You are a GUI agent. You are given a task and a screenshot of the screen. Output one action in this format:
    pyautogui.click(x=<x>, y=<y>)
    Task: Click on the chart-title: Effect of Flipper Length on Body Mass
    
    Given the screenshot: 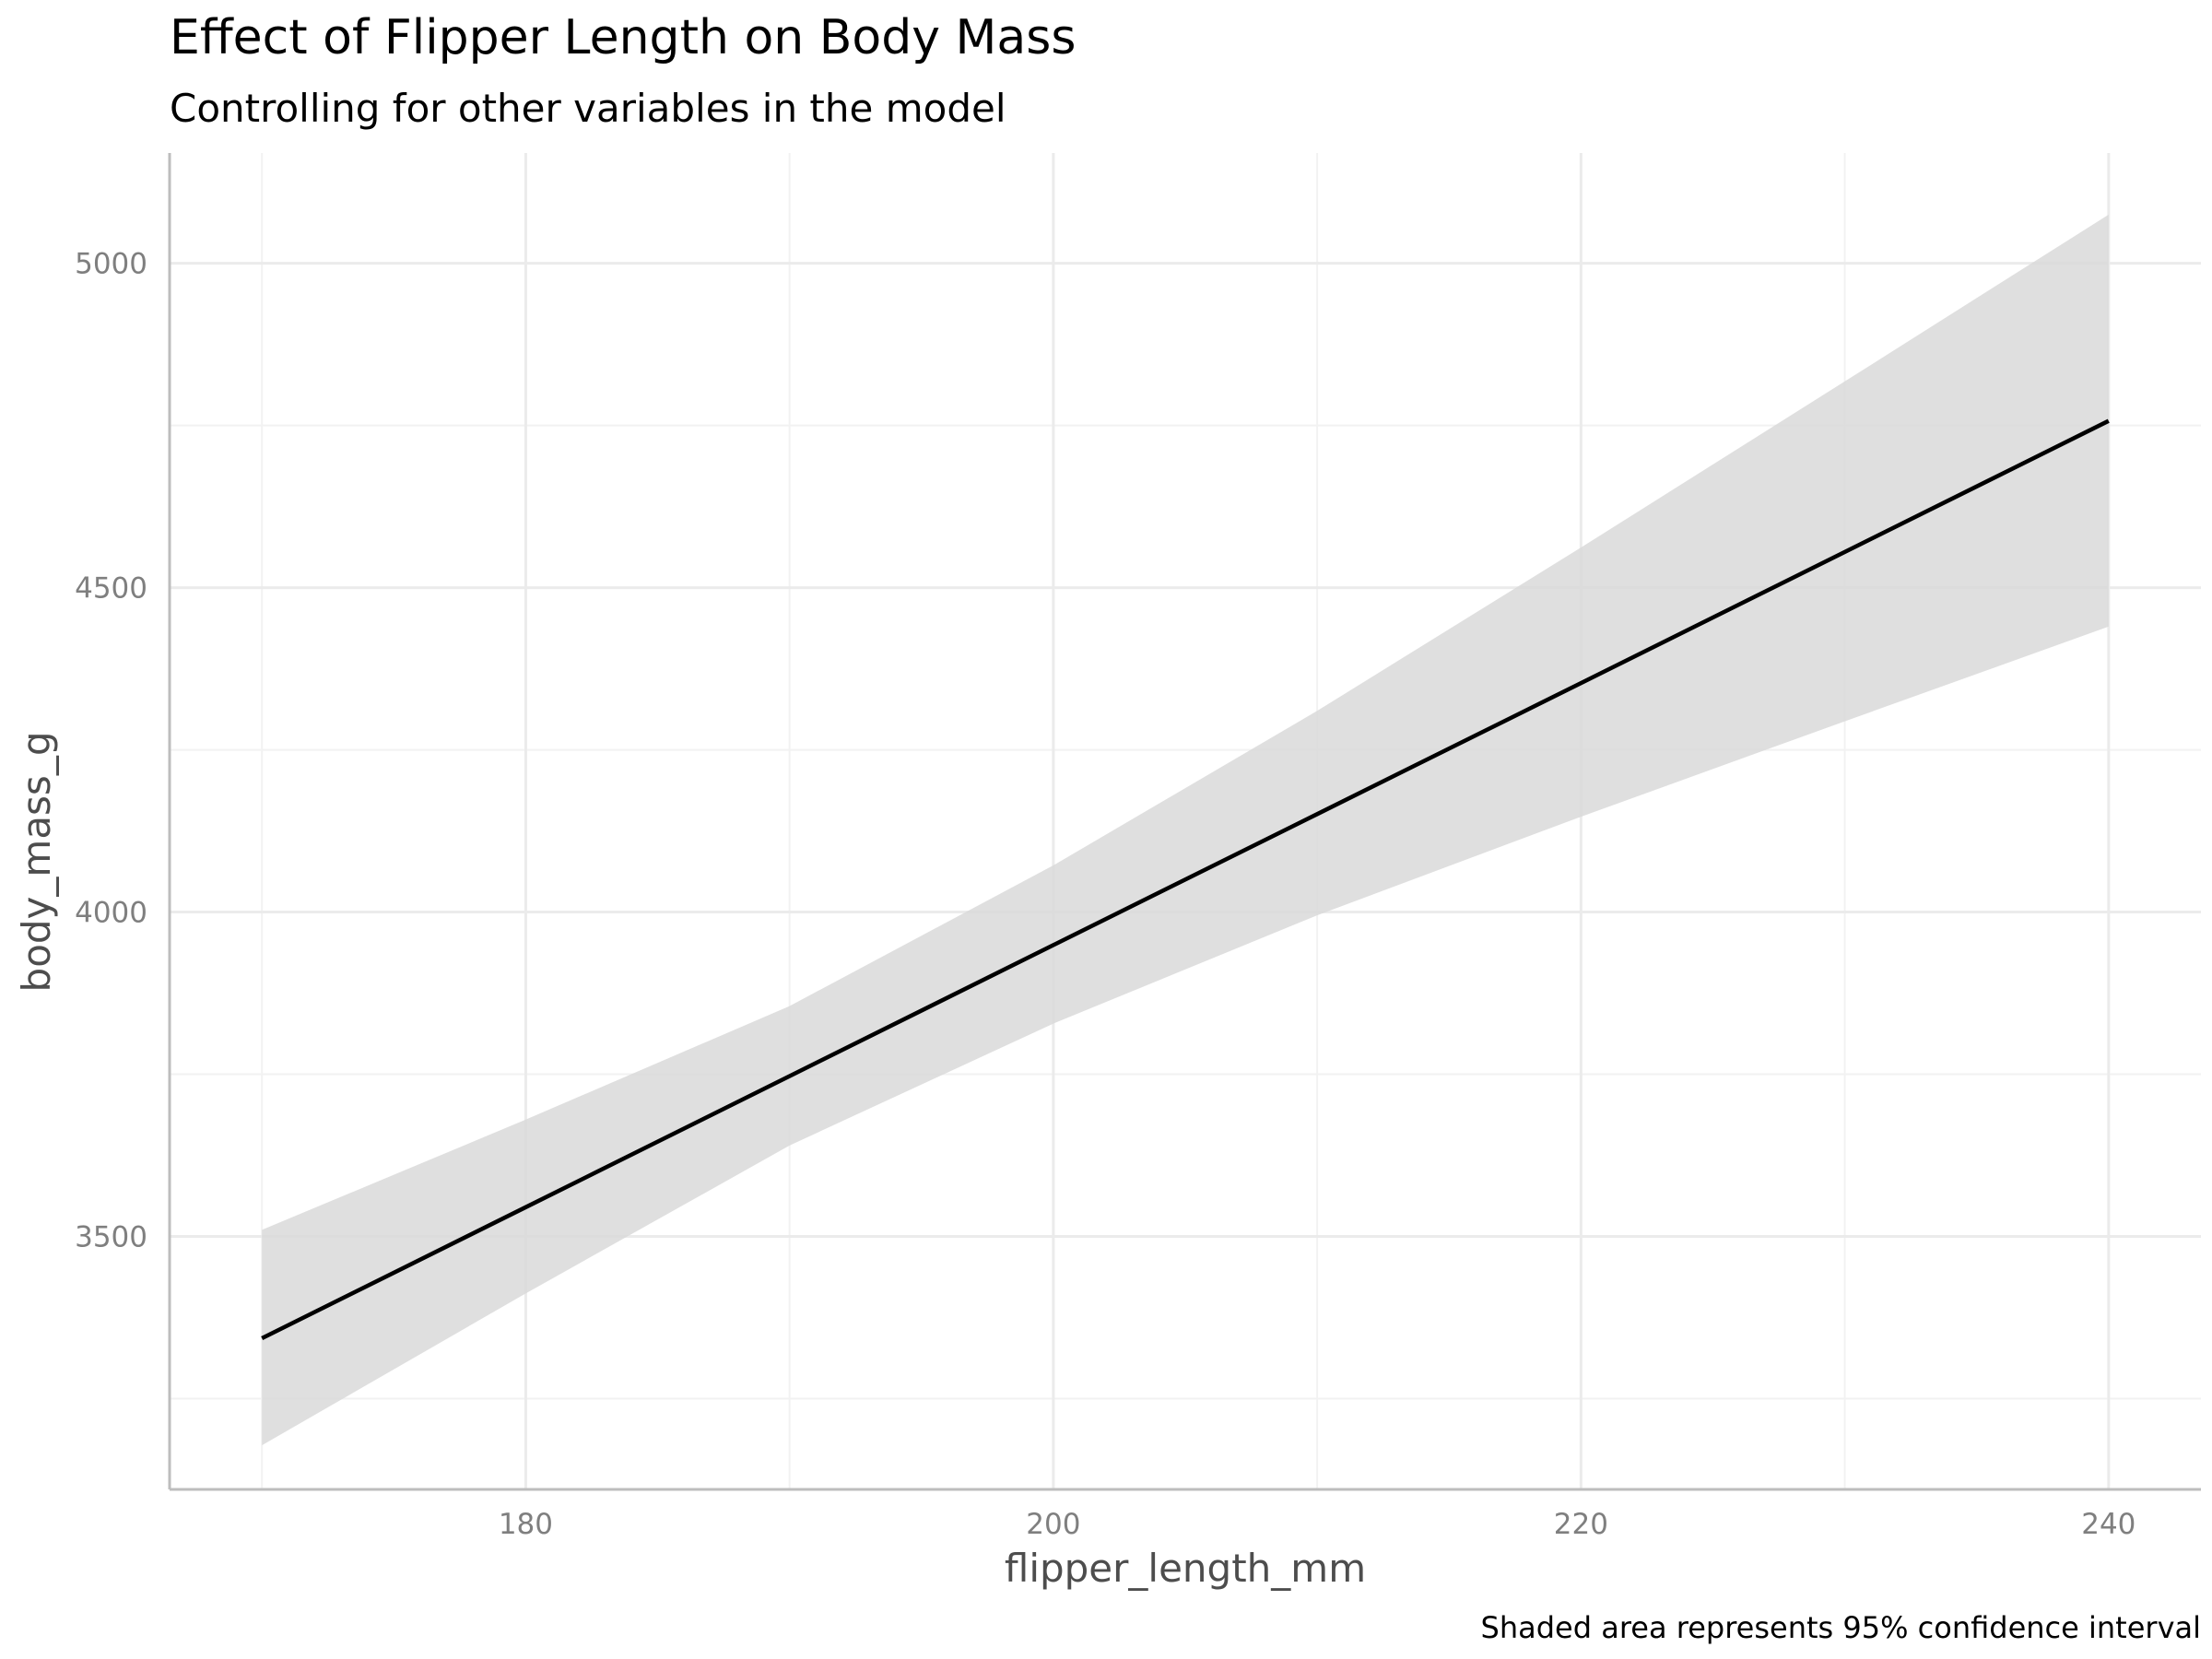 What is the action you would take?
    pyautogui.click(x=623, y=37)
    